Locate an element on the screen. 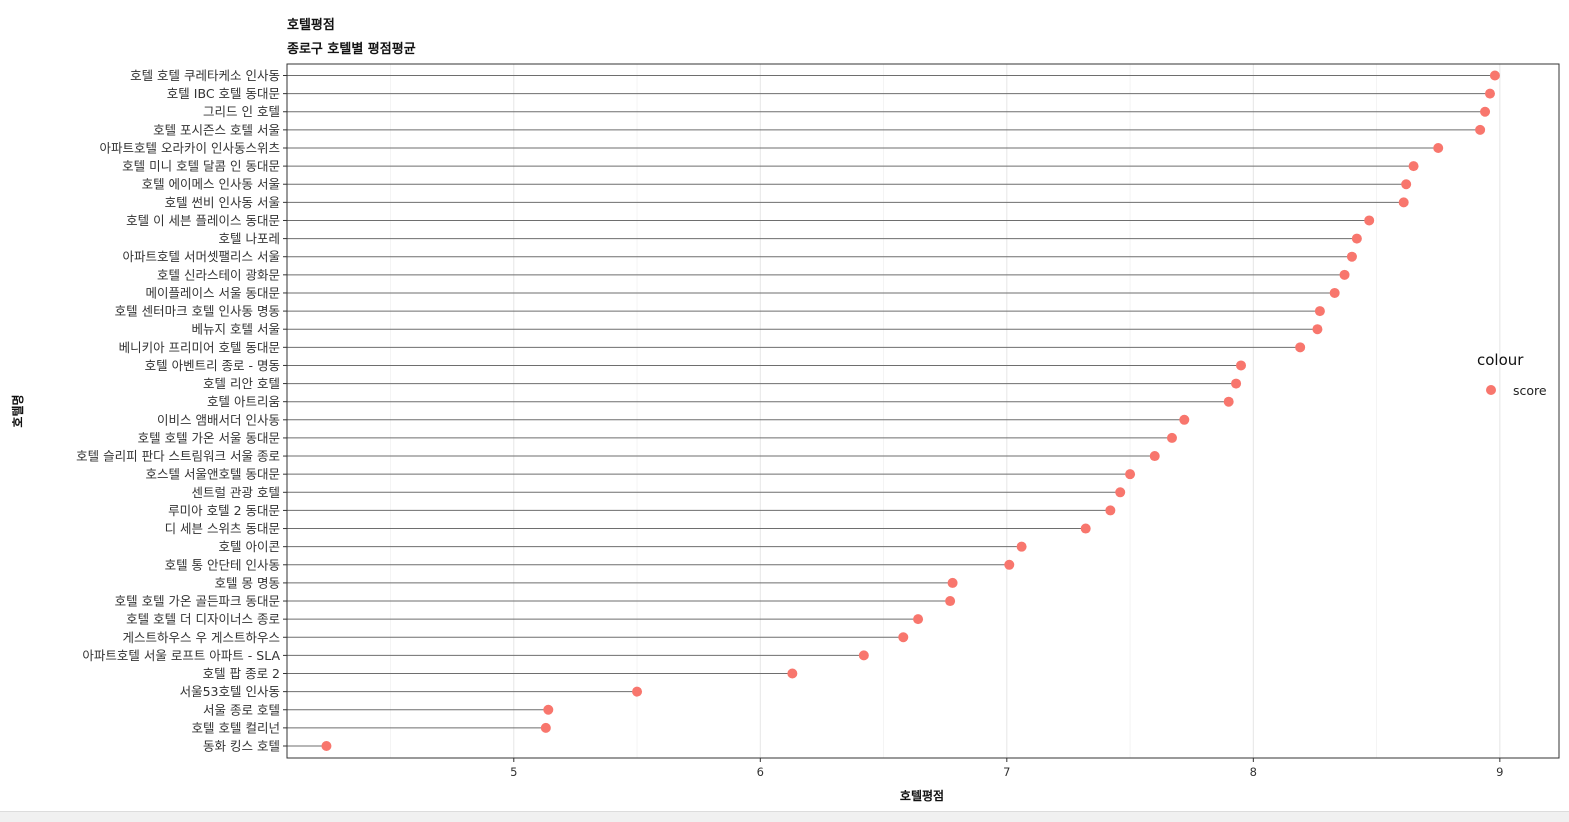  y-tick-label: 센트럴 관광 호텔 is located at coordinates (236, 492).